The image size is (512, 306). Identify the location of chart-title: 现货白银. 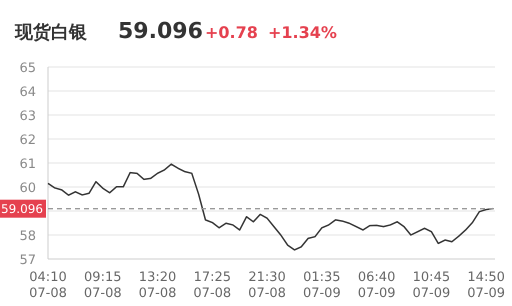
(51, 32).